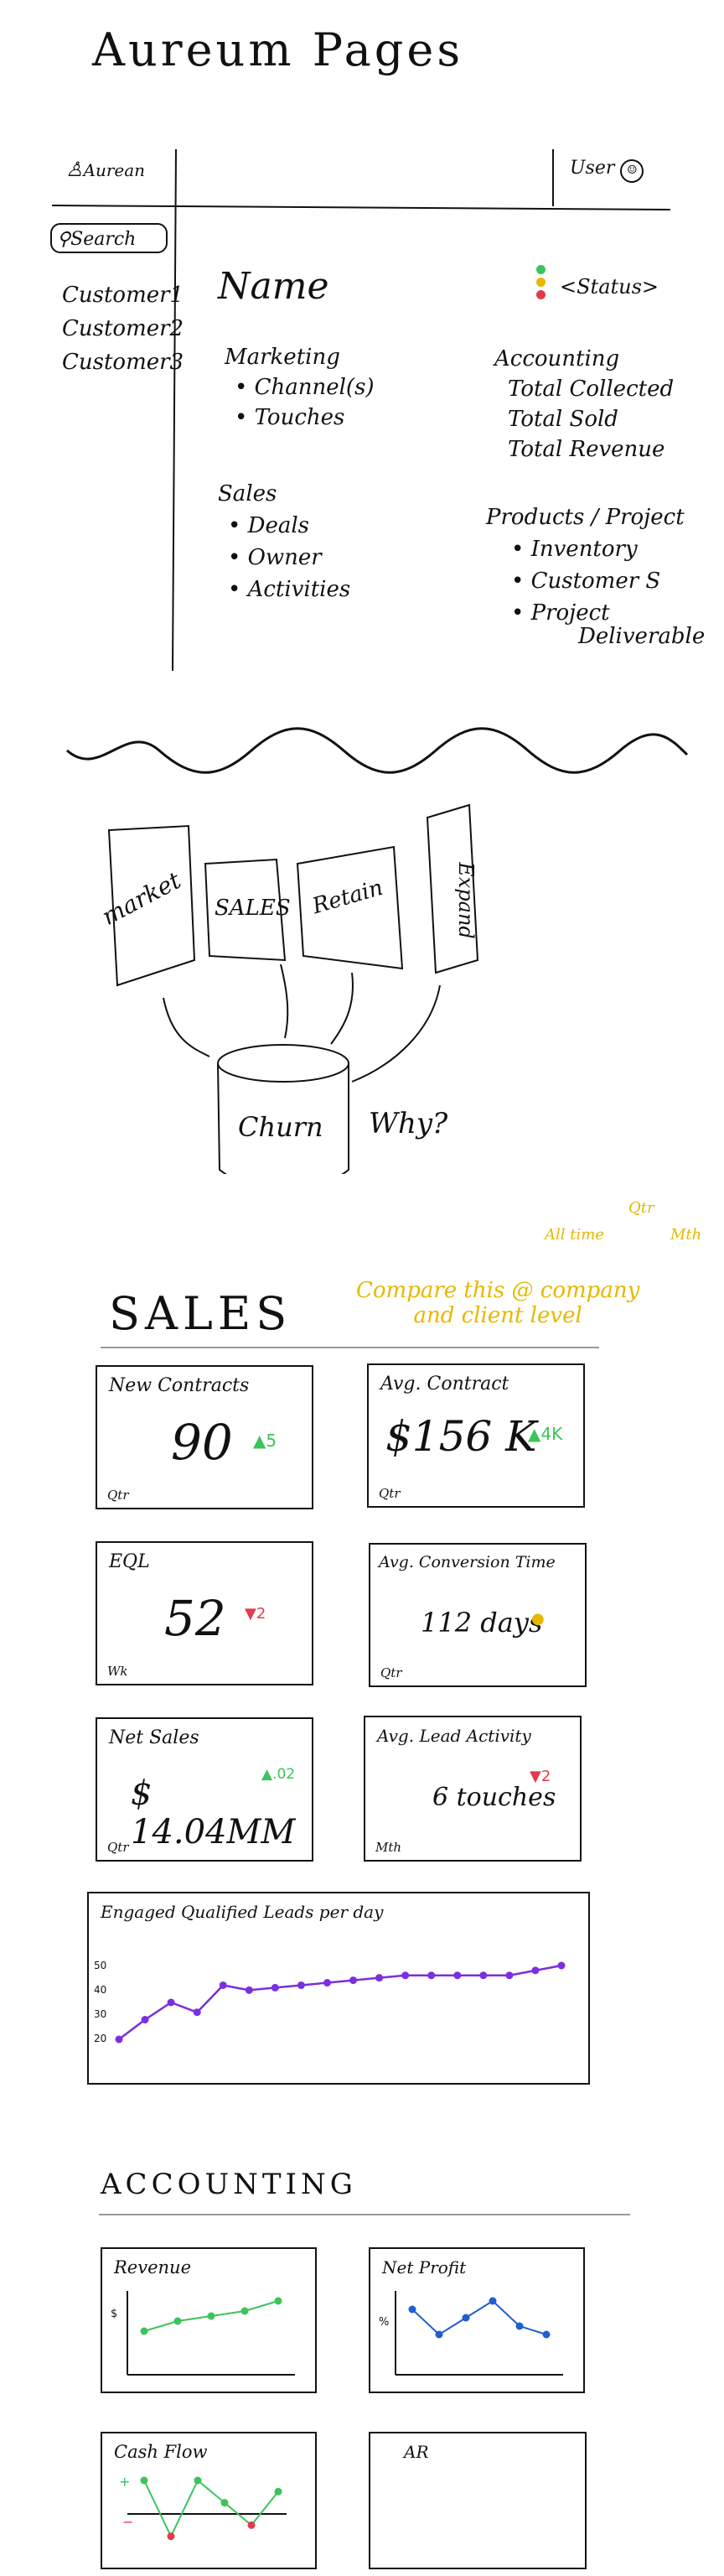 This screenshot has width=724, height=2576. Describe the element at coordinates (541, 269) in the screenshot. I see `status-green-dot` at that location.